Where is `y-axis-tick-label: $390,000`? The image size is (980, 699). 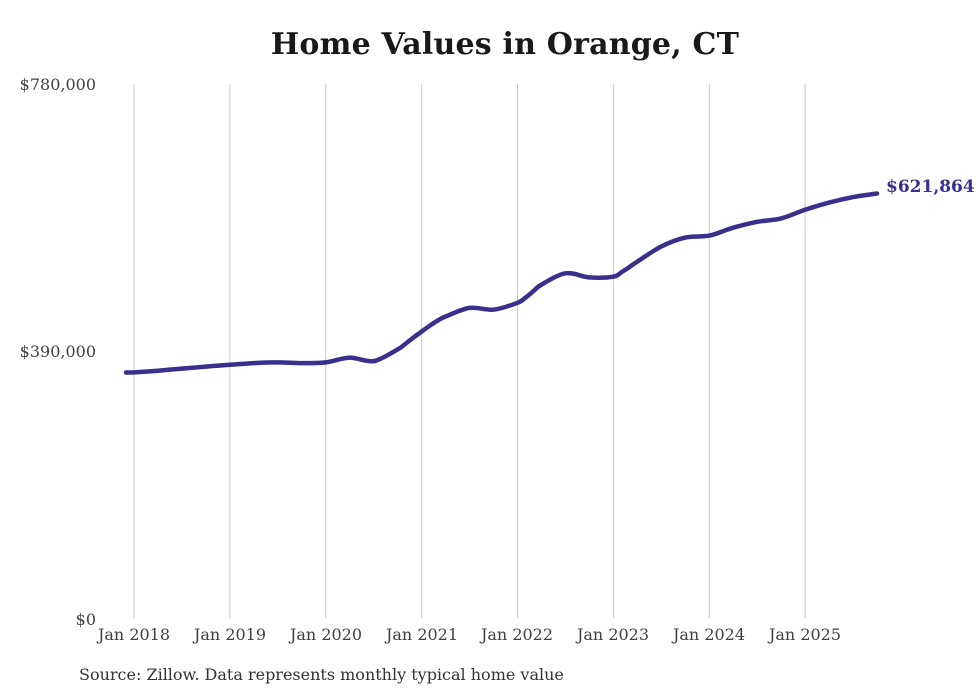 y-axis-tick-label: $390,000 is located at coordinates (57, 351).